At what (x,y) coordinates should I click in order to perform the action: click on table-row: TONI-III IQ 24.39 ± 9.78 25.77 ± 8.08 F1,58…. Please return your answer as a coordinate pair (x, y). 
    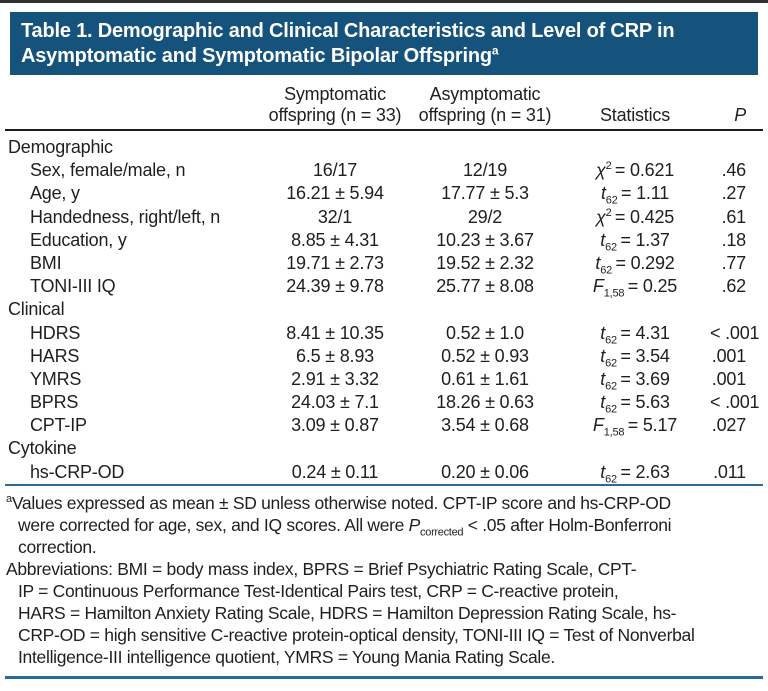
    Looking at the image, I should click on (381, 287).